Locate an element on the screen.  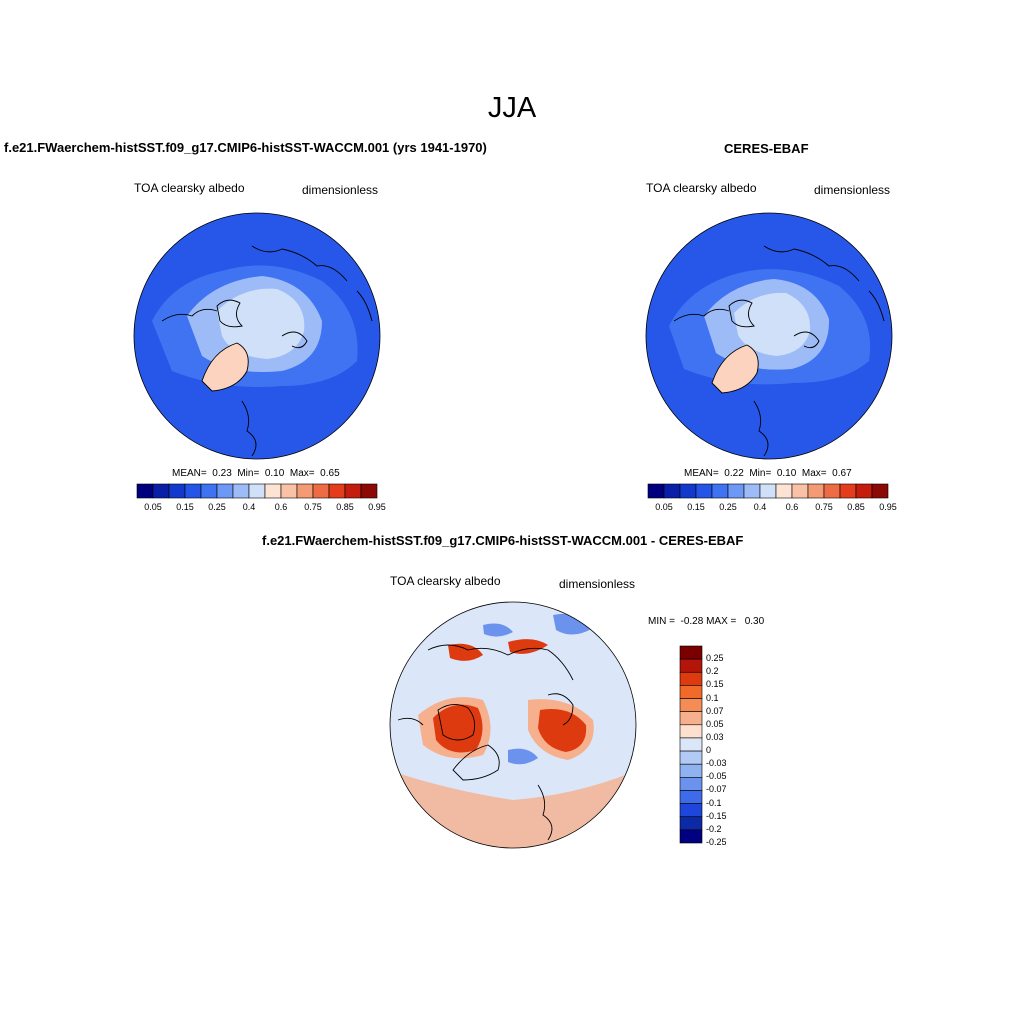
diff-variable-label: TOA clearsky albedo is located at coordinates (445, 581).